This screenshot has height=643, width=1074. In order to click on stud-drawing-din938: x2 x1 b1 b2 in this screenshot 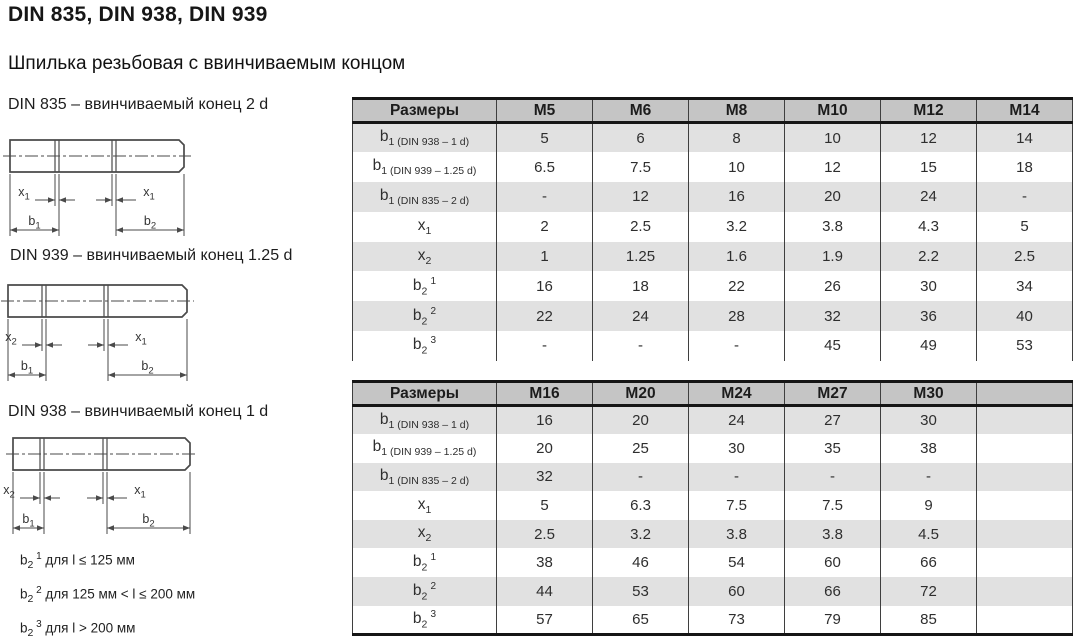, I will do `click(100, 485)`.